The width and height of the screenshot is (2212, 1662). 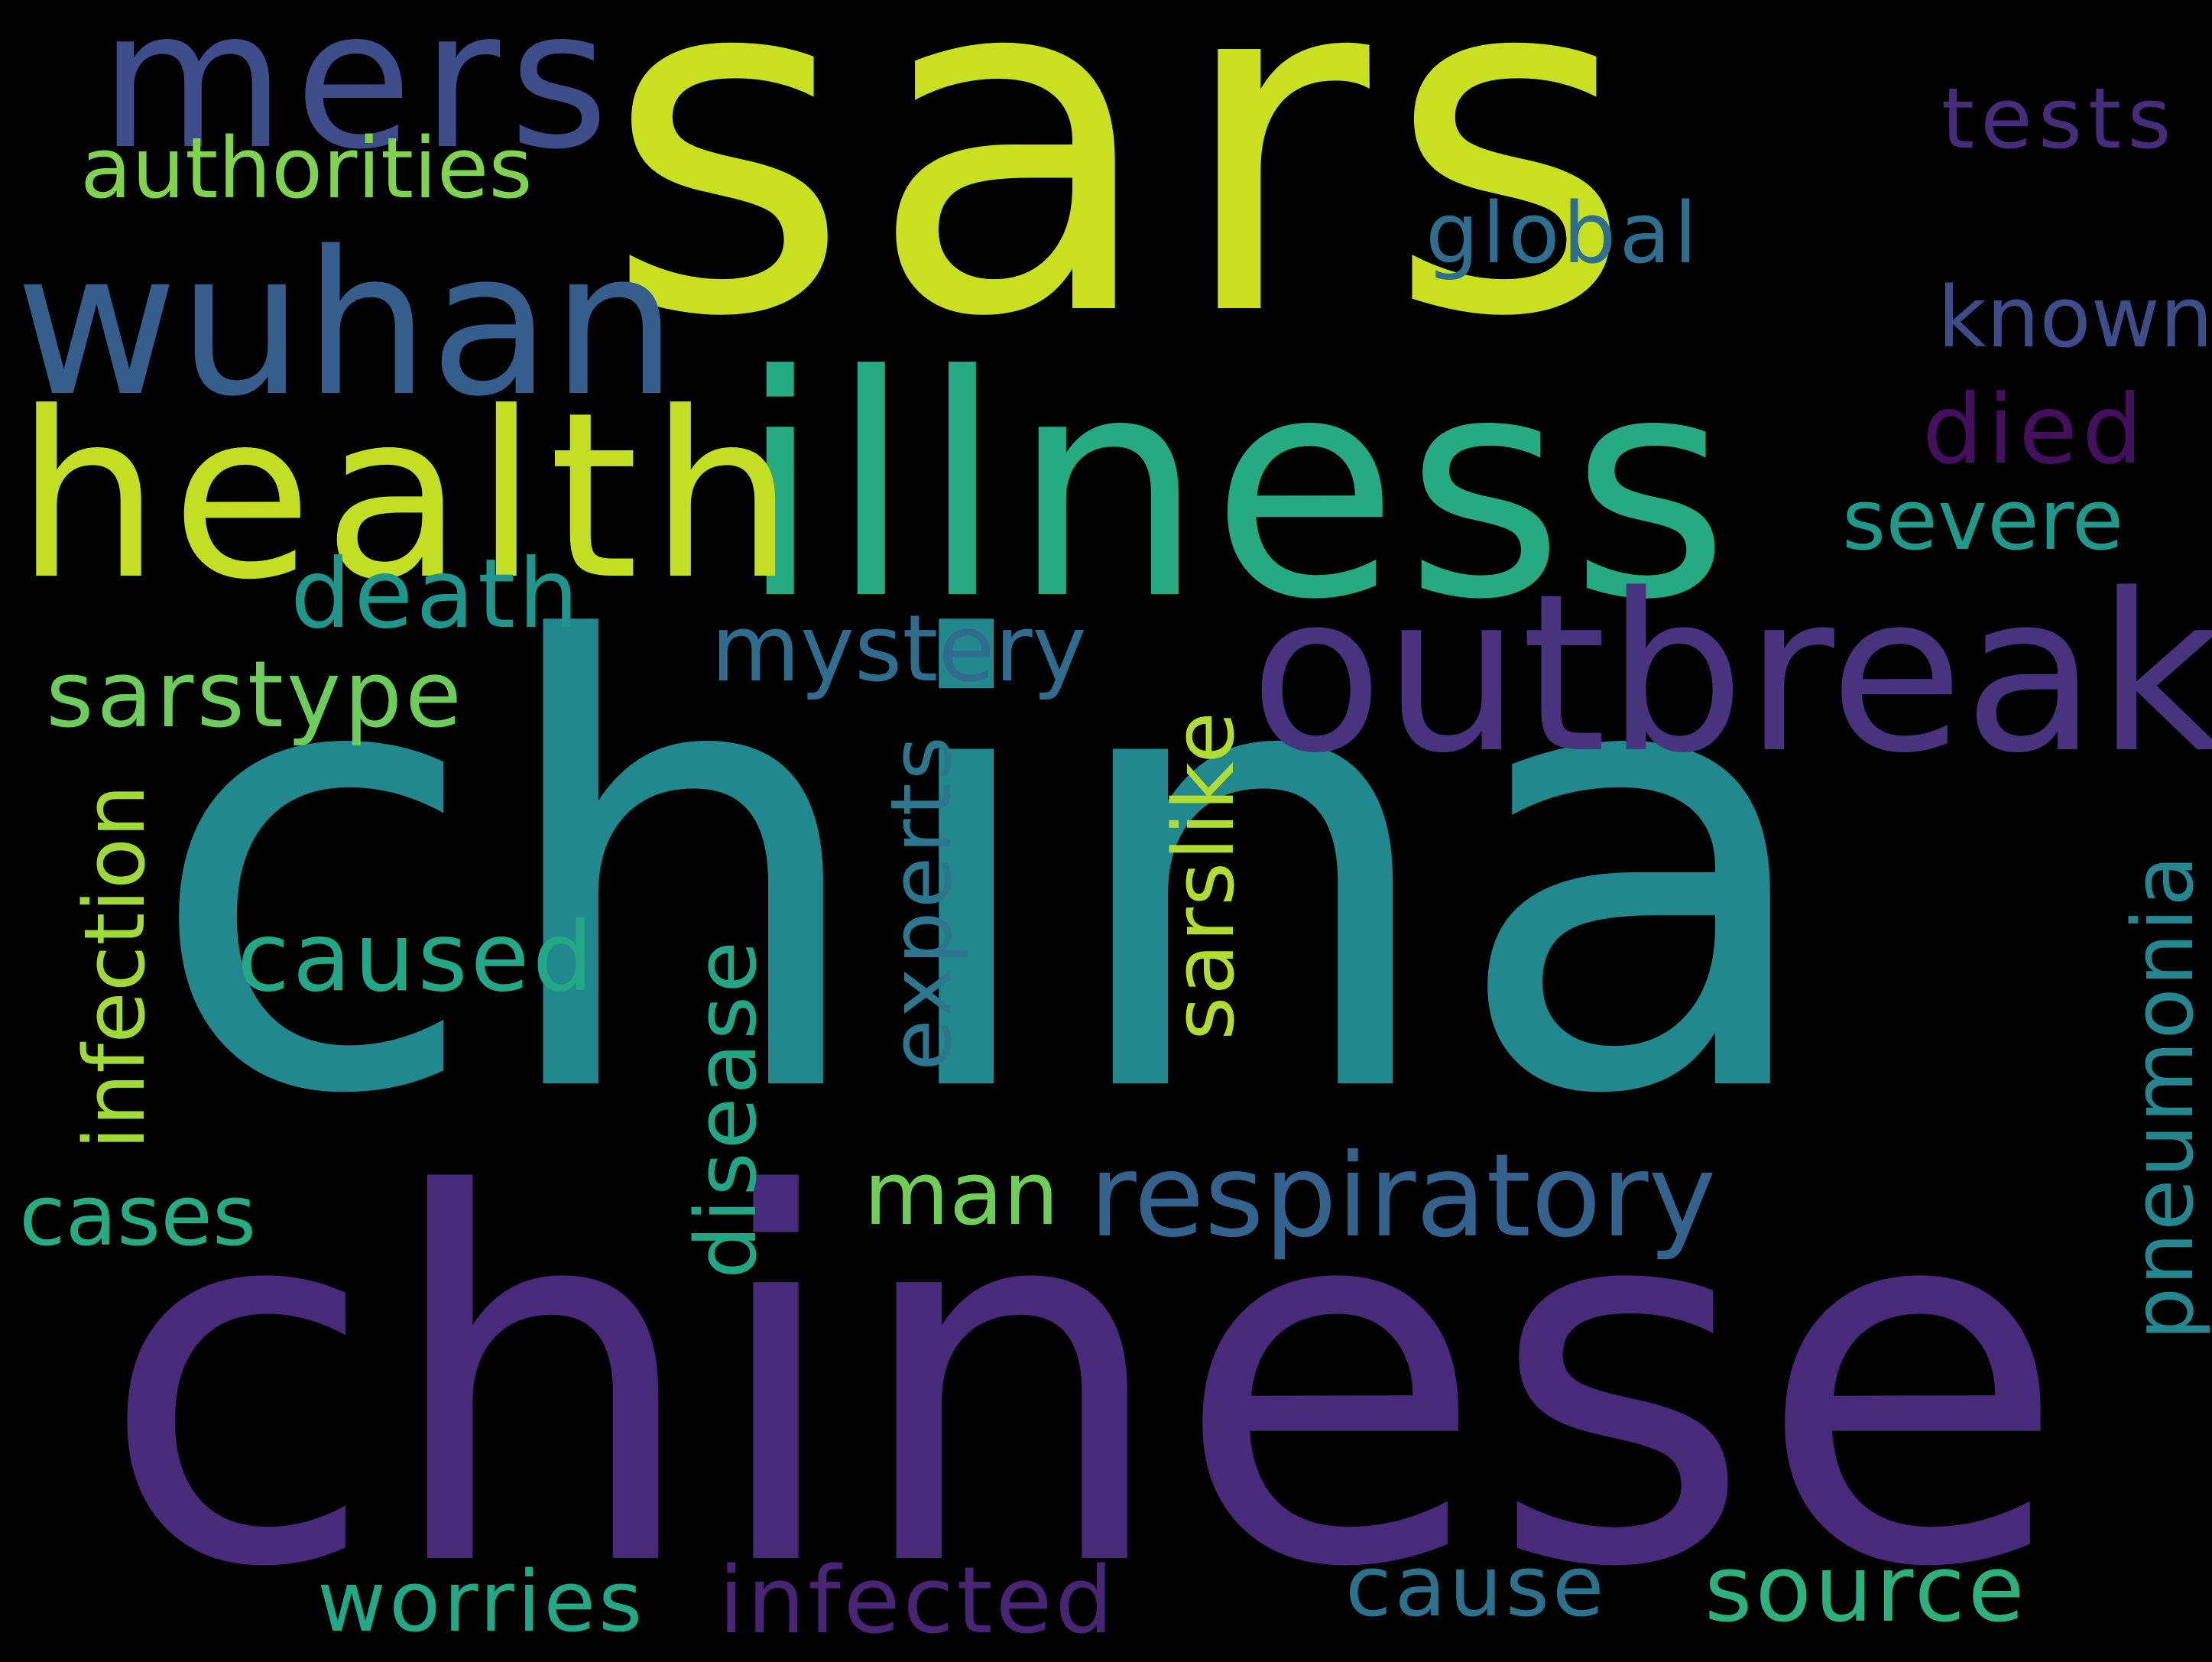 What do you see at coordinates (1127, 210) in the screenshot?
I see `word-sars: sars` at bounding box center [1127, 210].